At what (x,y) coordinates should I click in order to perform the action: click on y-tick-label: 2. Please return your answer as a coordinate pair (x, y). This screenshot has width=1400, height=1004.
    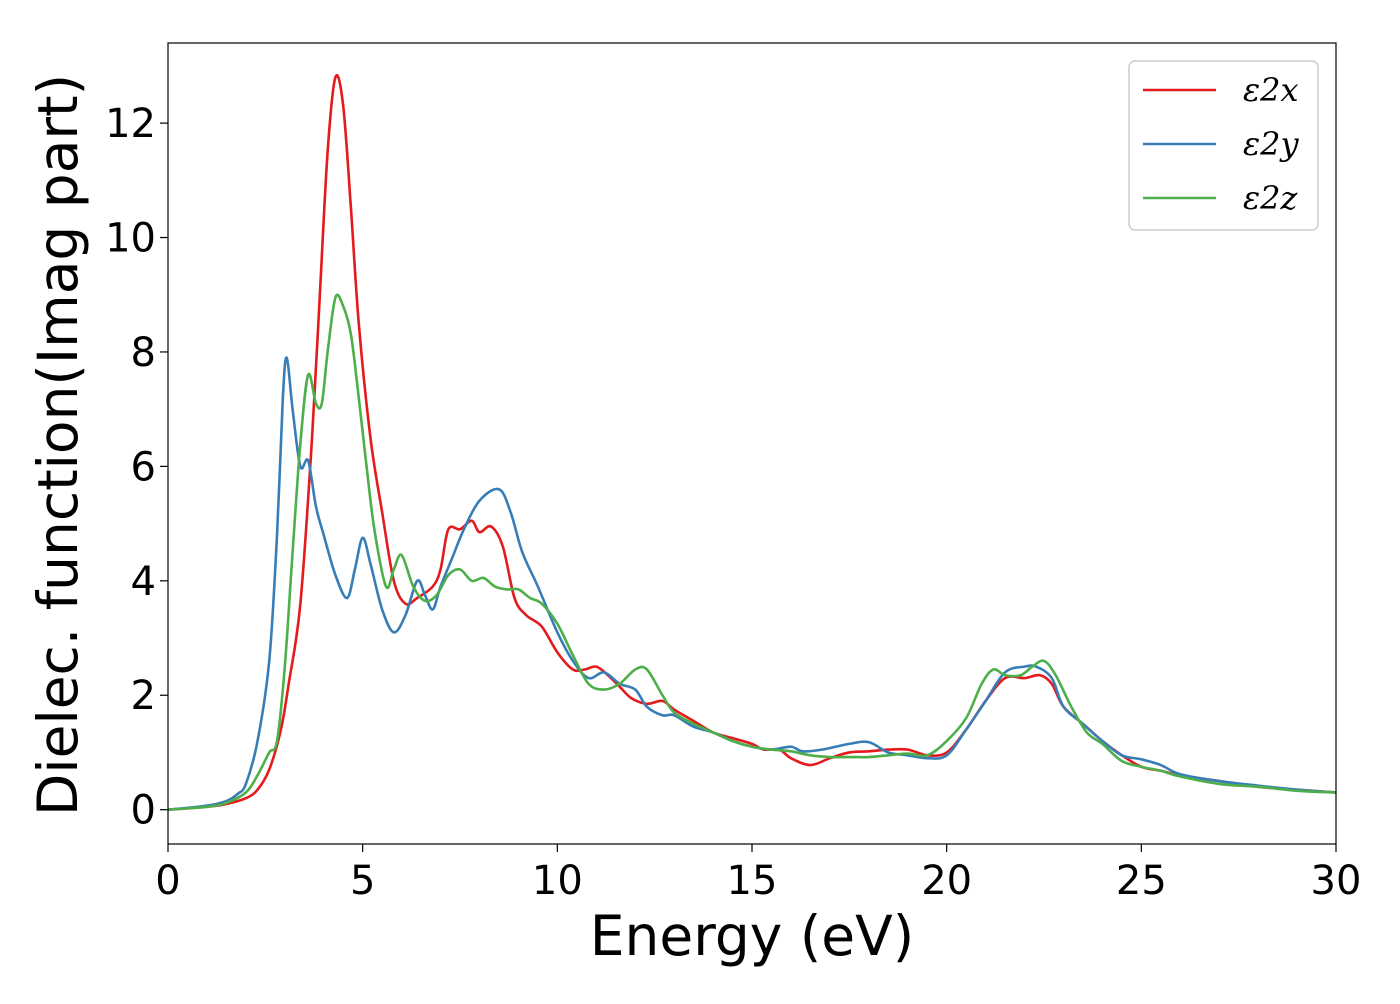
    Looking at the image, I should click on (143, 696).